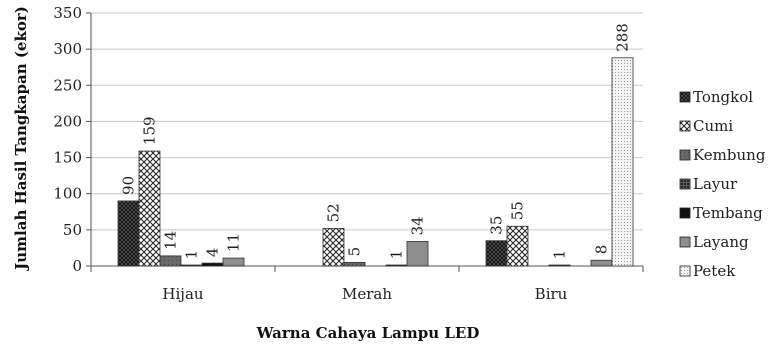 The width and height of the screenshot is (779, 354). I want to click on data-label: 14, so click(171, 240).